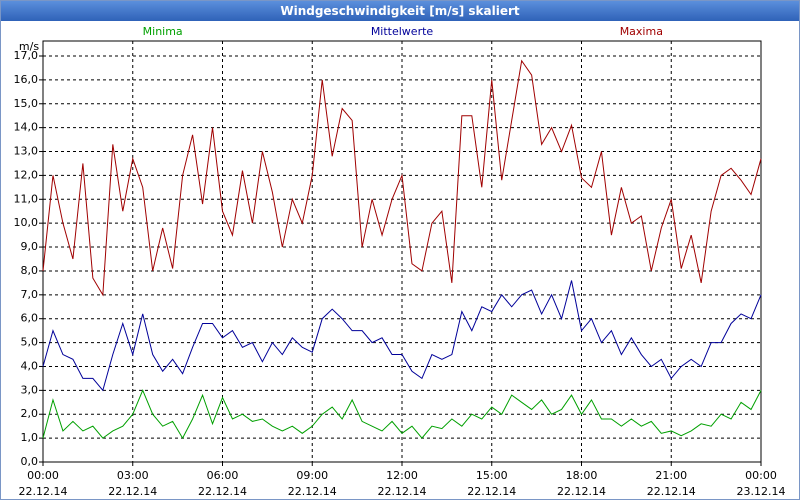 The width and height of the screenshot is (800, 500). I want to click on x-tick-label: 15:00, so click(492, 475).